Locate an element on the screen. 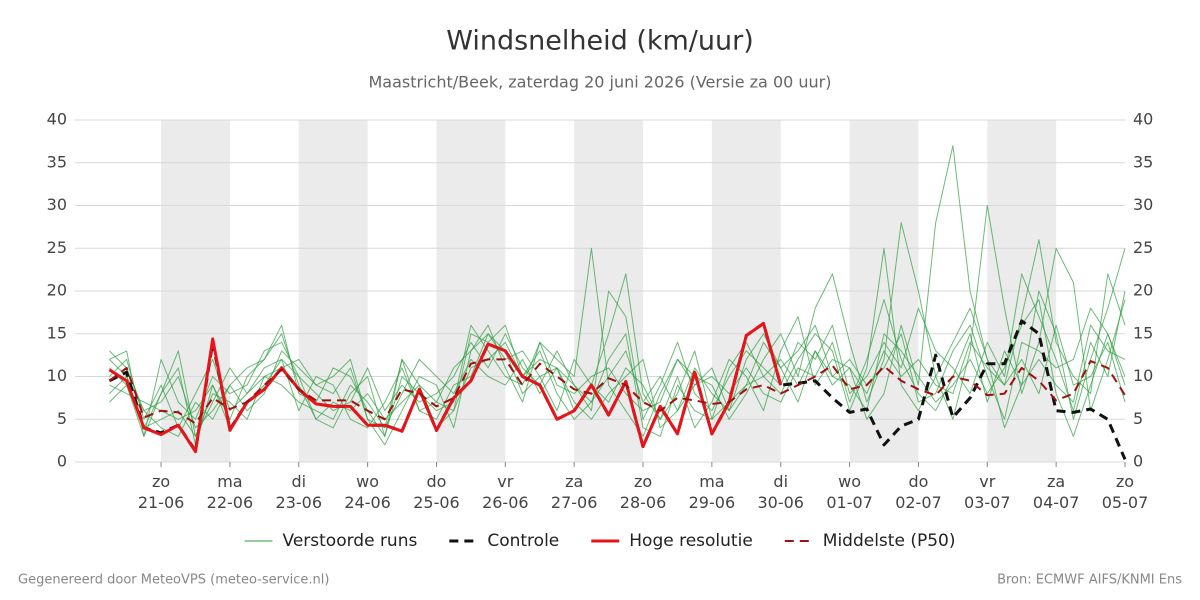  y2-tick-label: 25 is located at coordinates (1143, 247).